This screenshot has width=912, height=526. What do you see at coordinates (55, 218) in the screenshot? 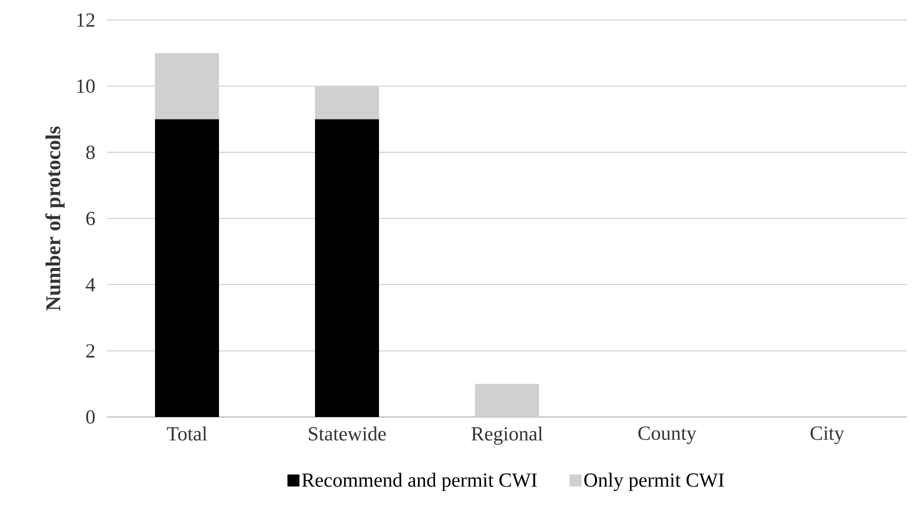
I see `y-axis-title: Number of protocols` at bounding box center [55, 218].